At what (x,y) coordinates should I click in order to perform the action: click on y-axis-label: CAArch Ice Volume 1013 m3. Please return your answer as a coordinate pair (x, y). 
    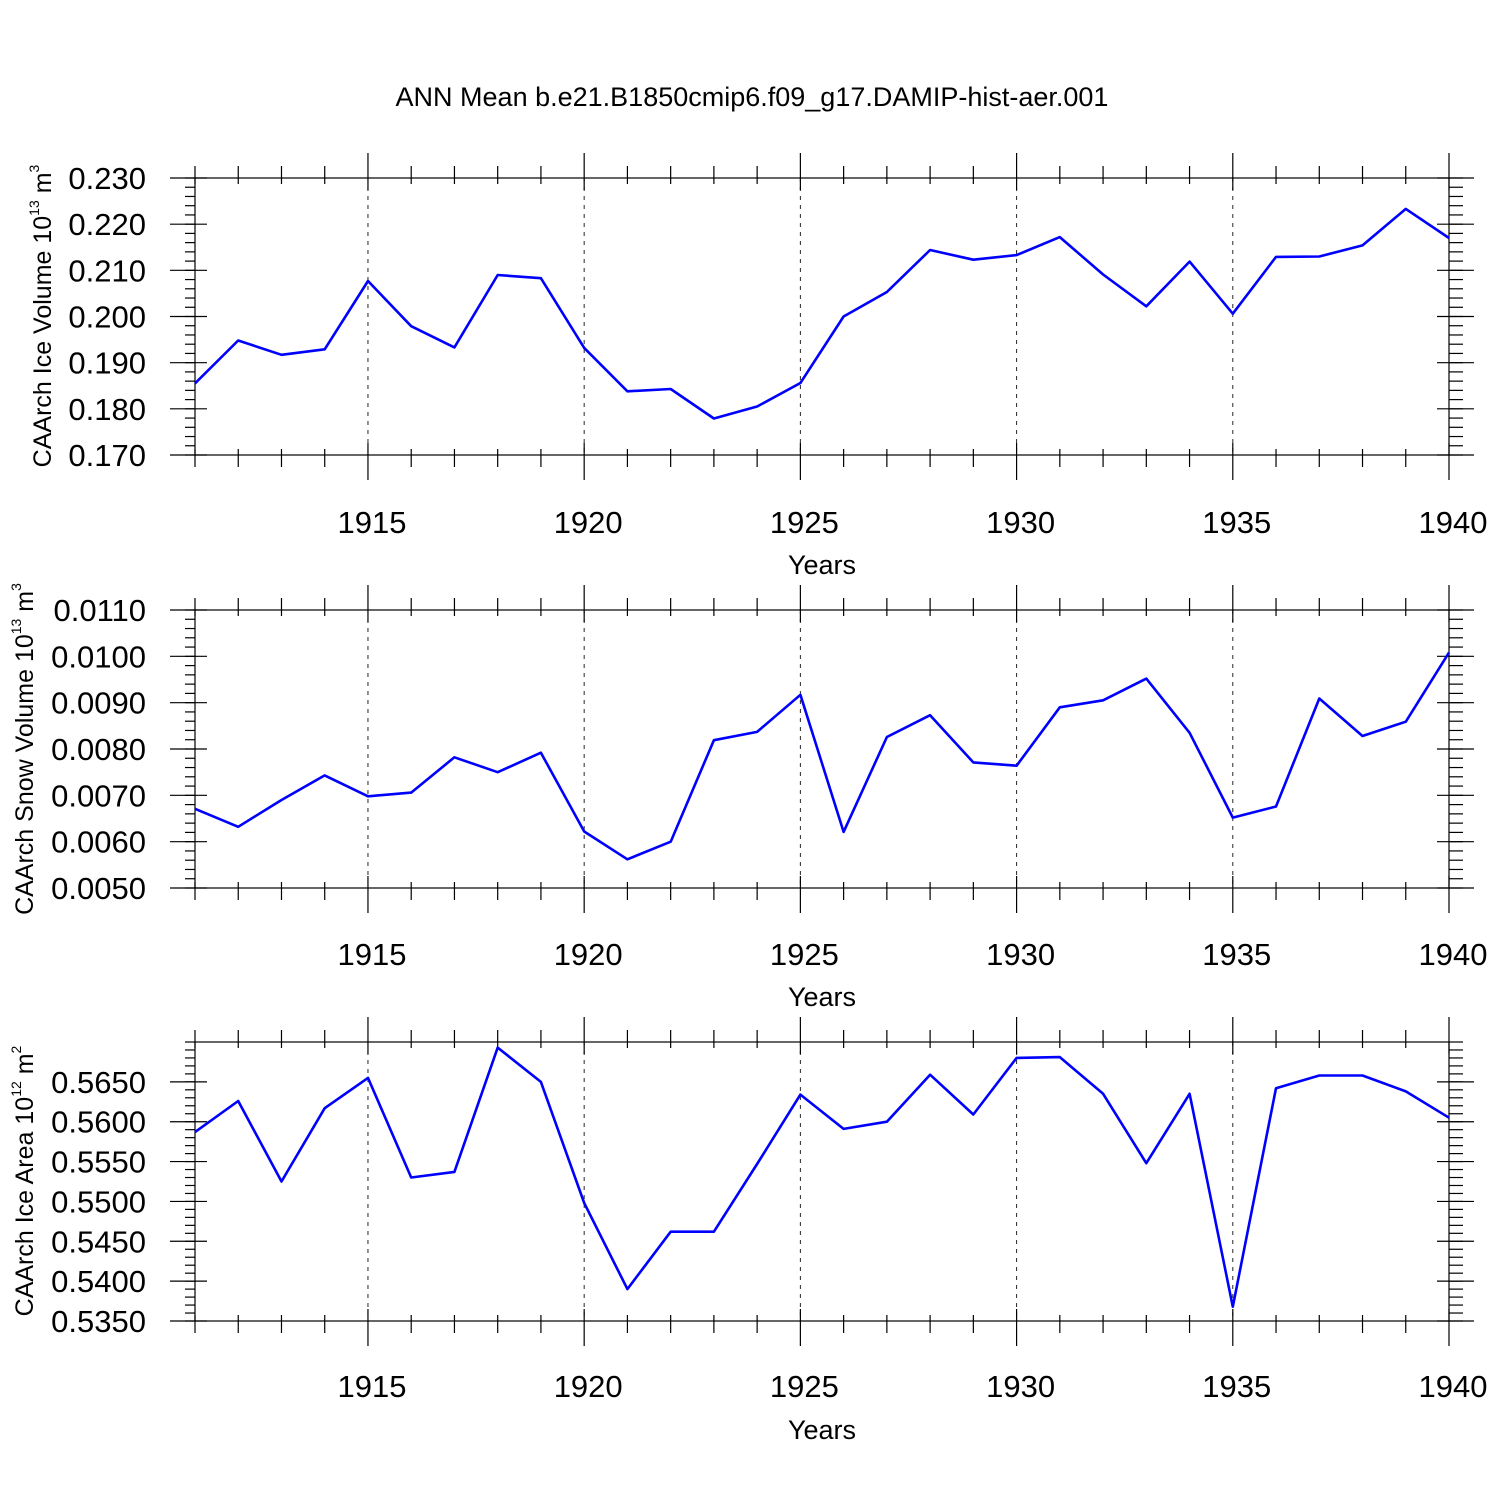
    Looking at the image, I should click on (41, 315).